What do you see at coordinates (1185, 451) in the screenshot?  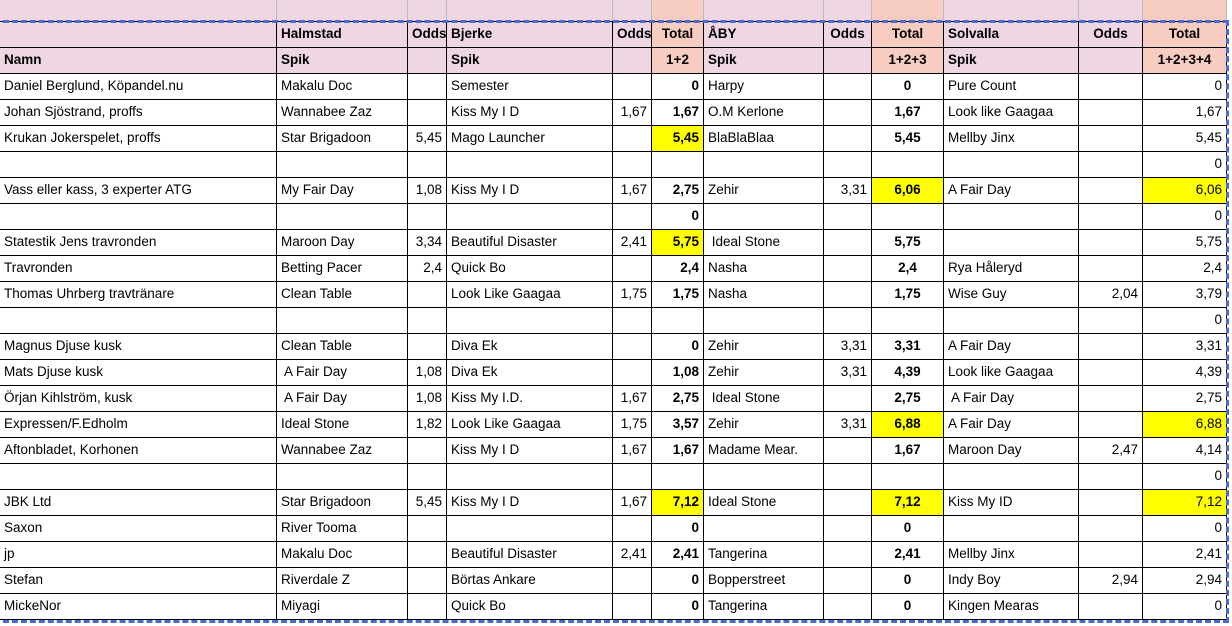 I see `cell: 4,14` at bounding box center [1185, 451].